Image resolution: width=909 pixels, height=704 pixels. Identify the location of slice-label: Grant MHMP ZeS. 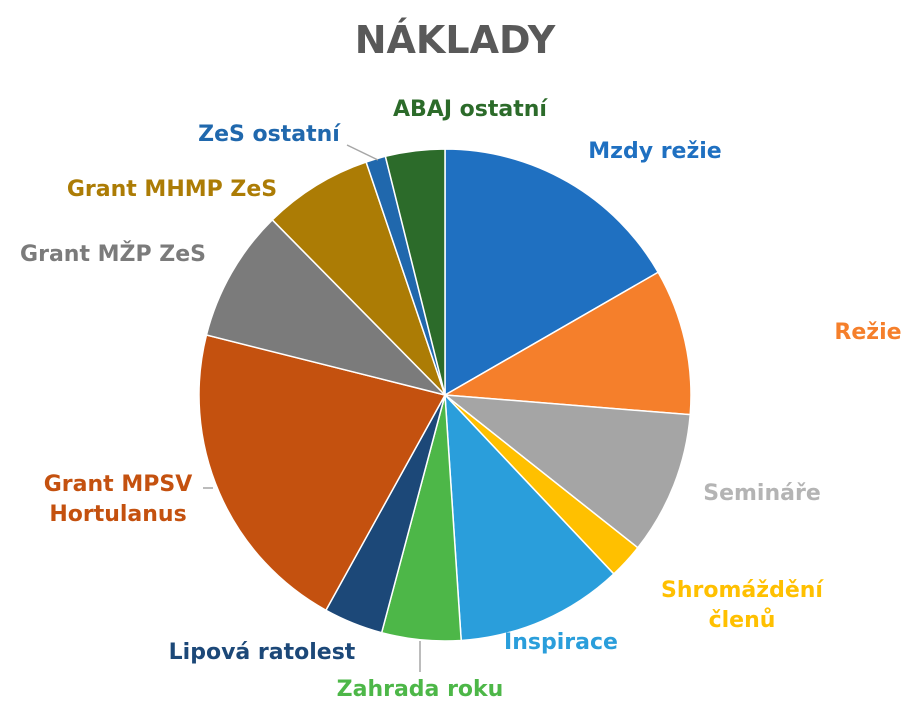
(172, 189).